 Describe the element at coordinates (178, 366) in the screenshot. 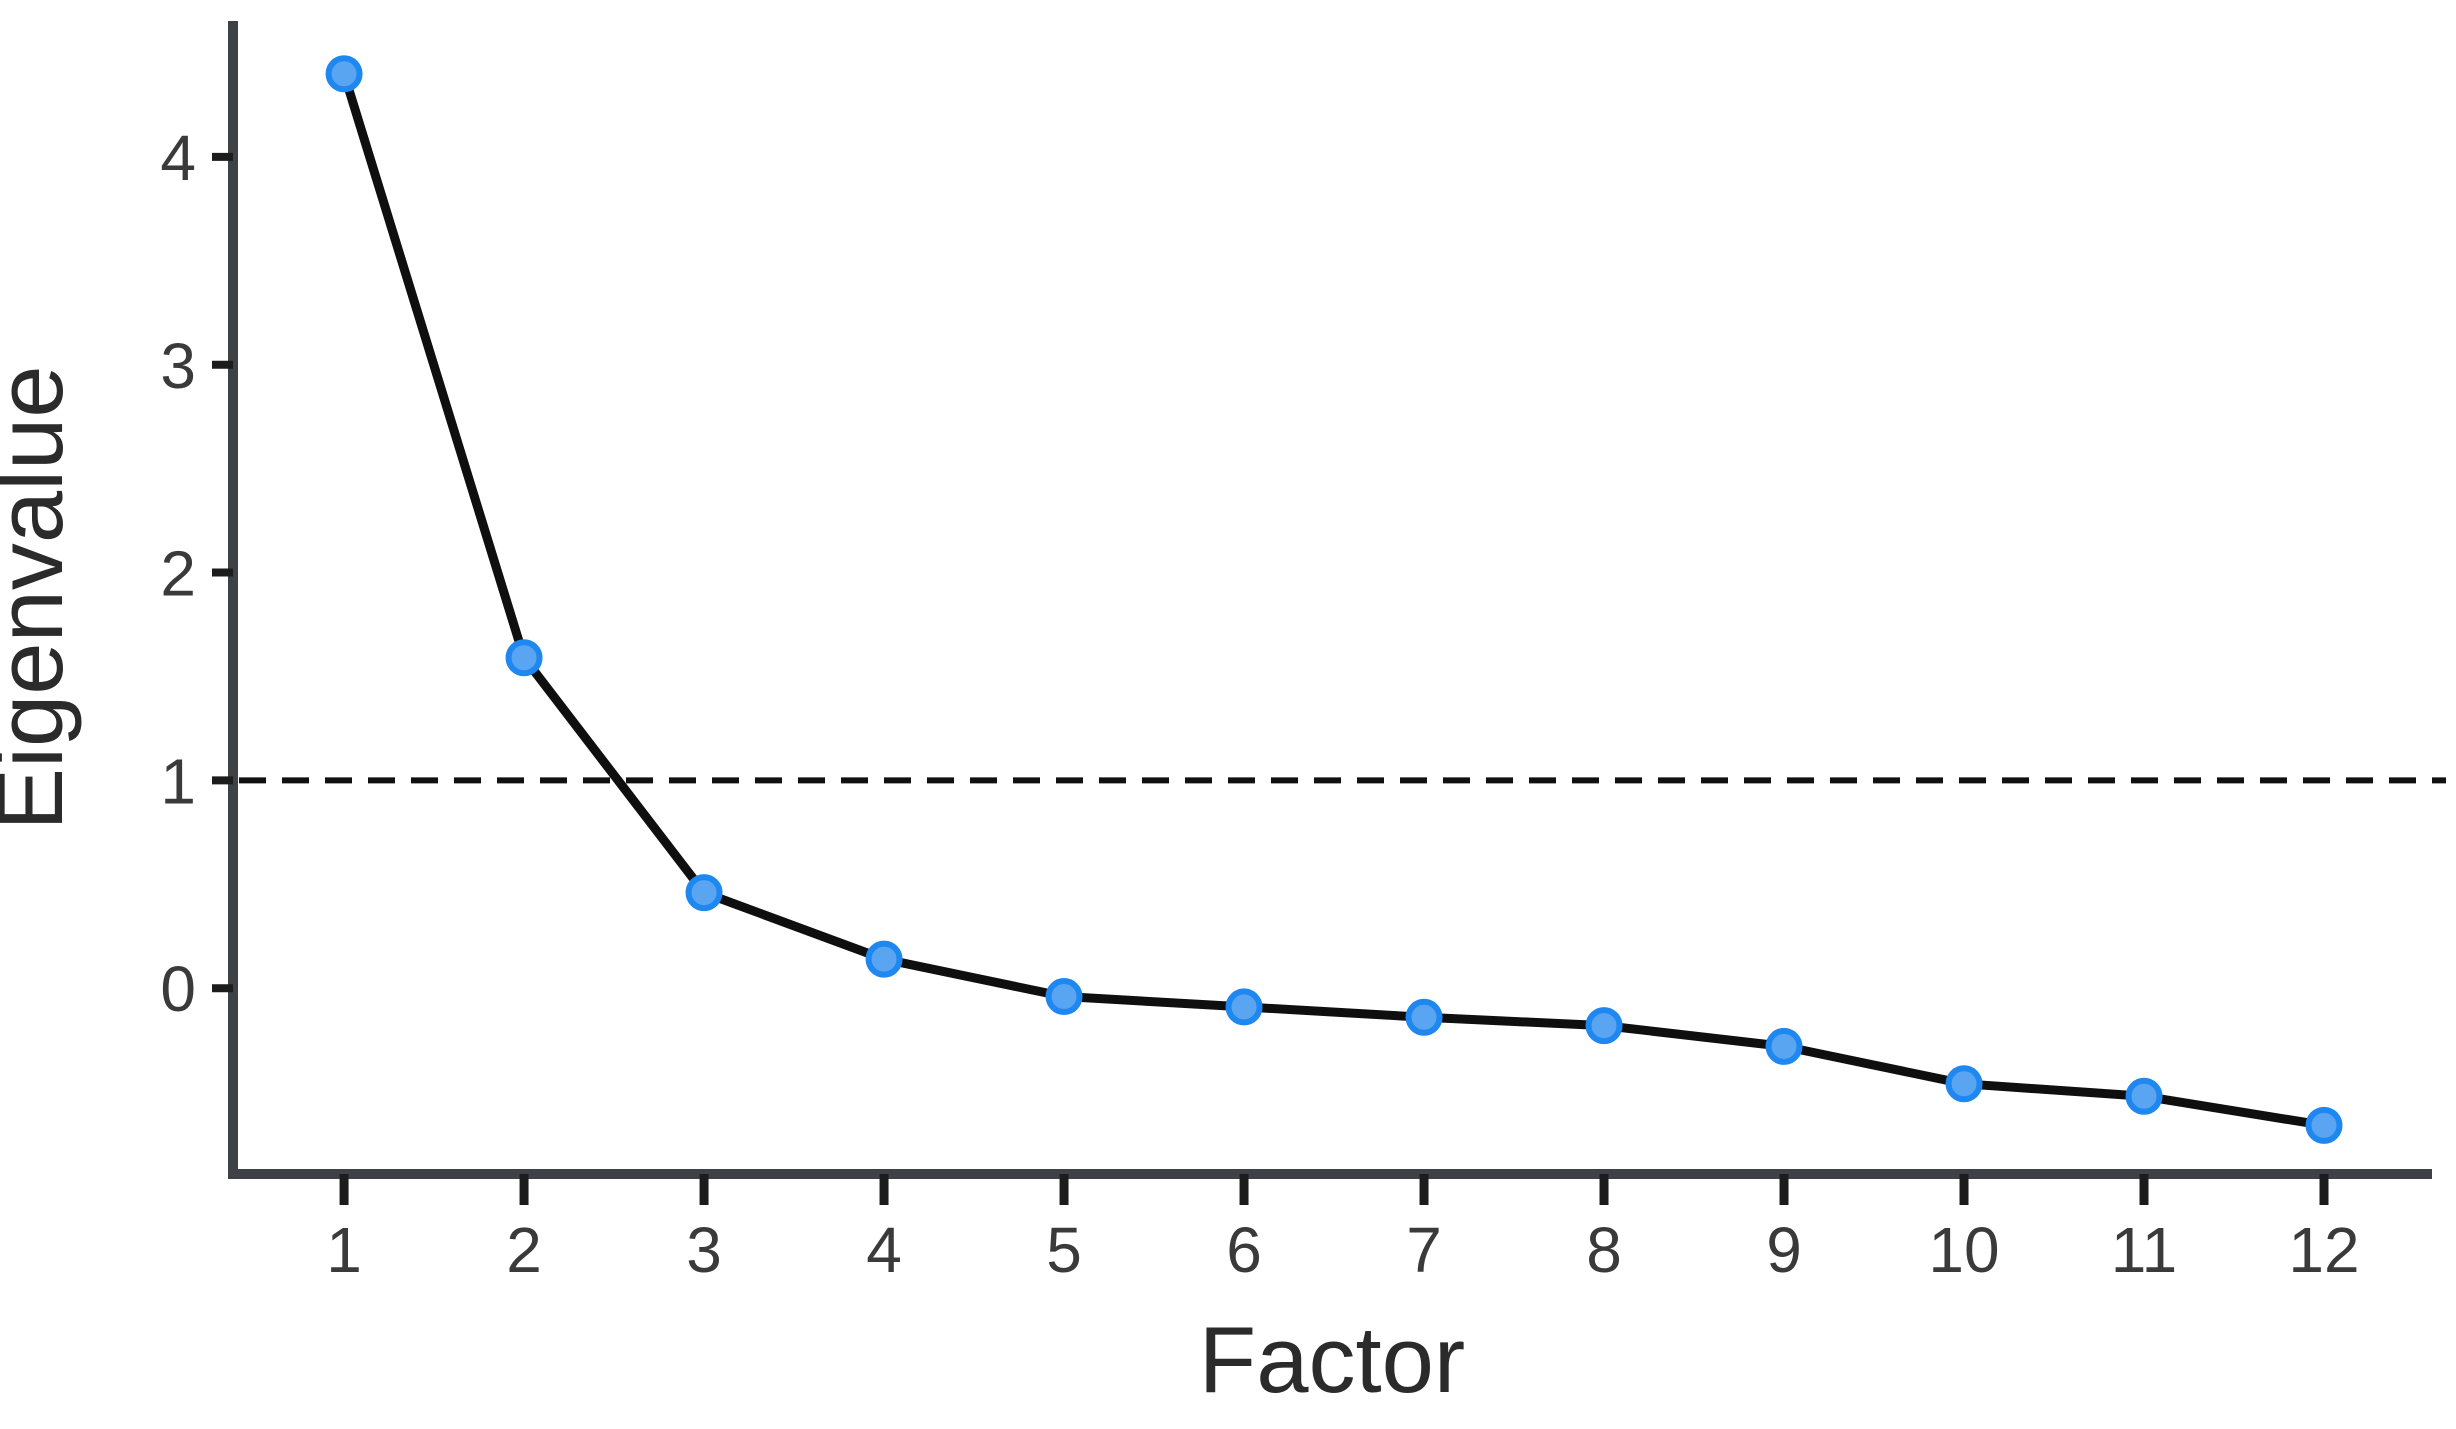

I see `y-tick-label: 3` at that location.